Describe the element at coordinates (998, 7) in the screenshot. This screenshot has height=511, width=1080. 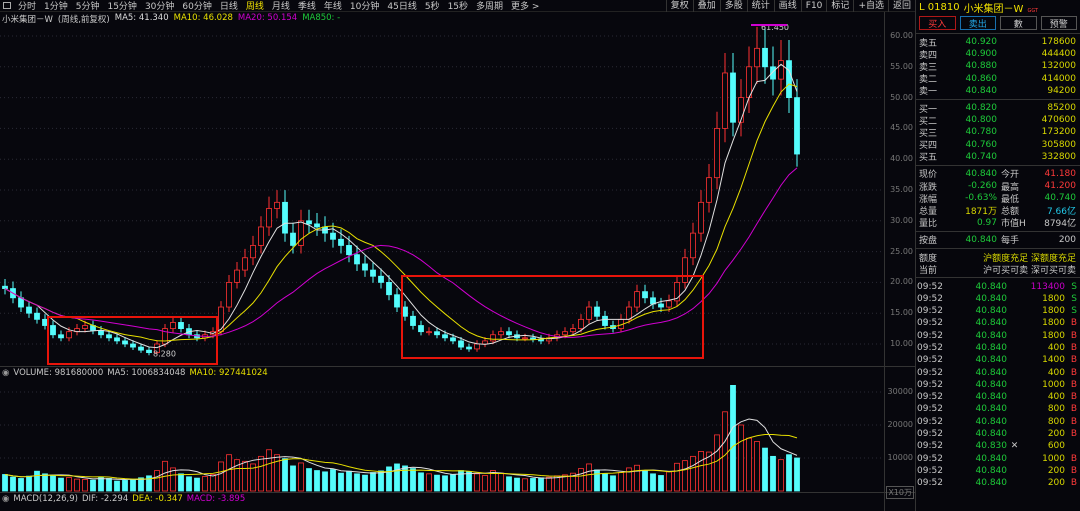
I see `quote-header: L 01810 小米集团－W GGT` at that location.